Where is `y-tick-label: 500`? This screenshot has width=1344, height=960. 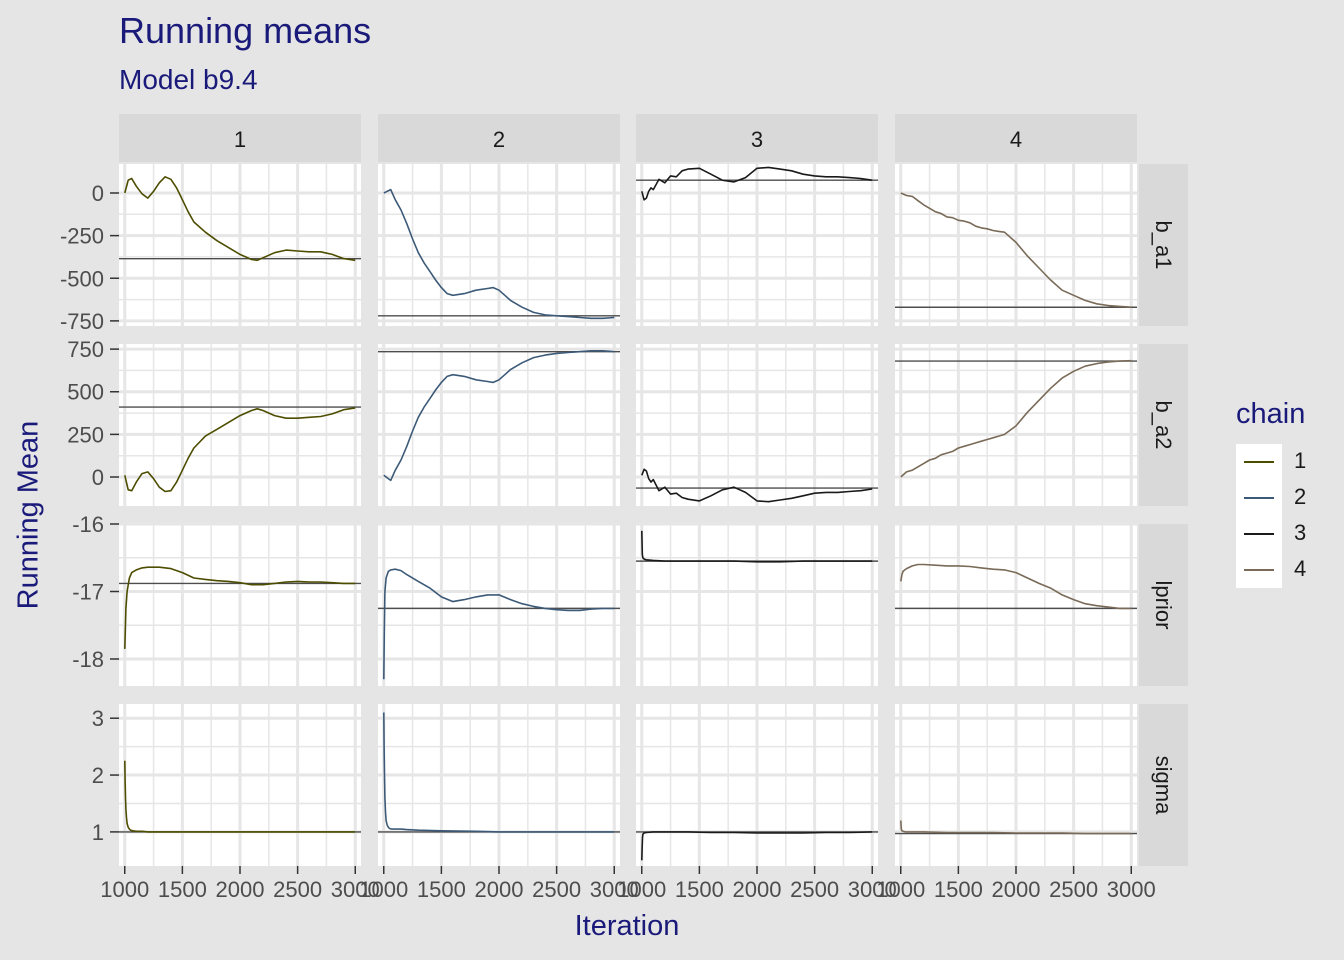 y-tick-label: 500 is located at coordinates (85, 392).